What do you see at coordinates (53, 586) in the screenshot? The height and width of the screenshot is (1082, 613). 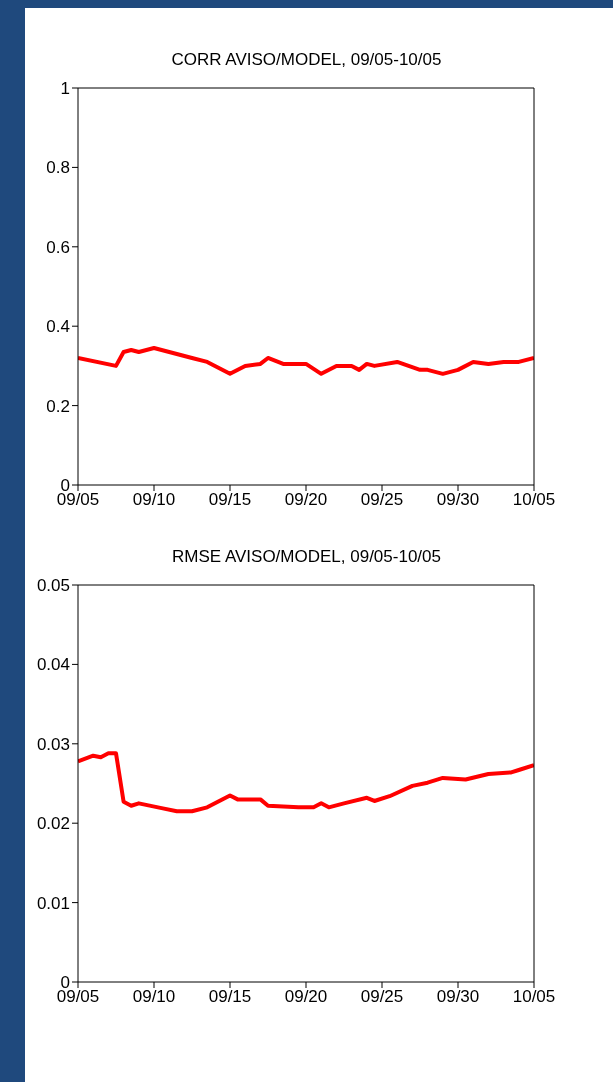 I see `y-tick-label: 0.05` at bounding box center [53, 586].